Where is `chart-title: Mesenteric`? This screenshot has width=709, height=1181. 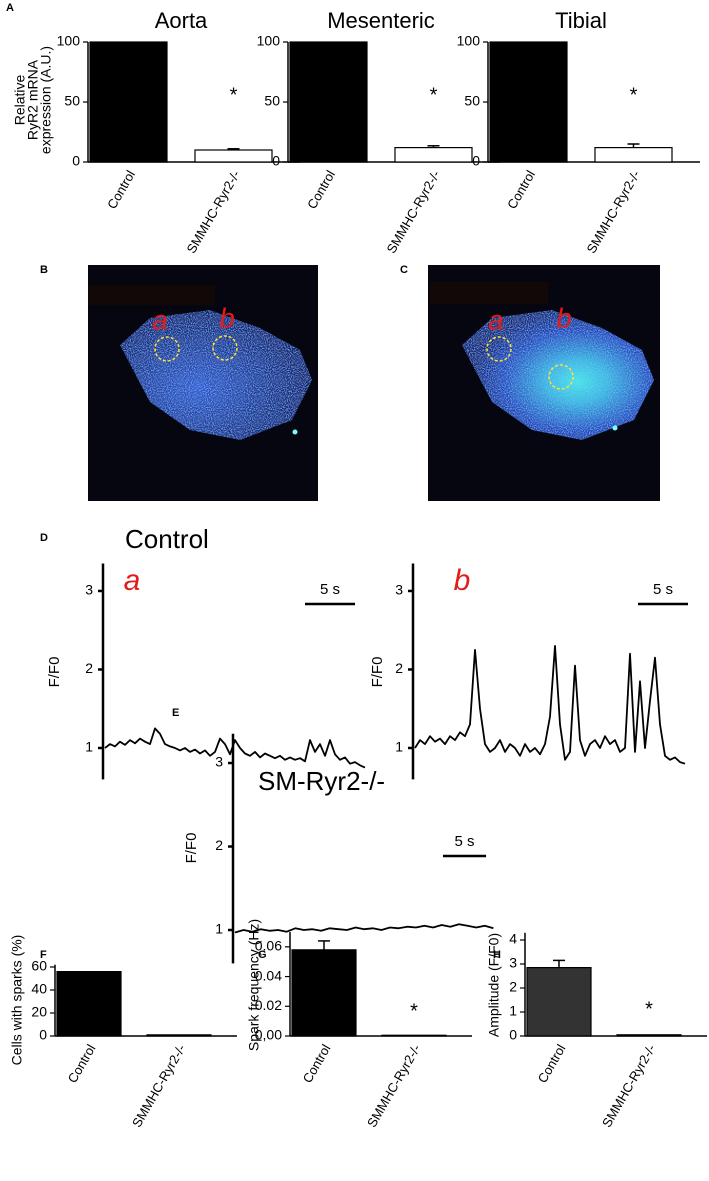
chart-title: Mesenteric is located at coordinates (381, 20).